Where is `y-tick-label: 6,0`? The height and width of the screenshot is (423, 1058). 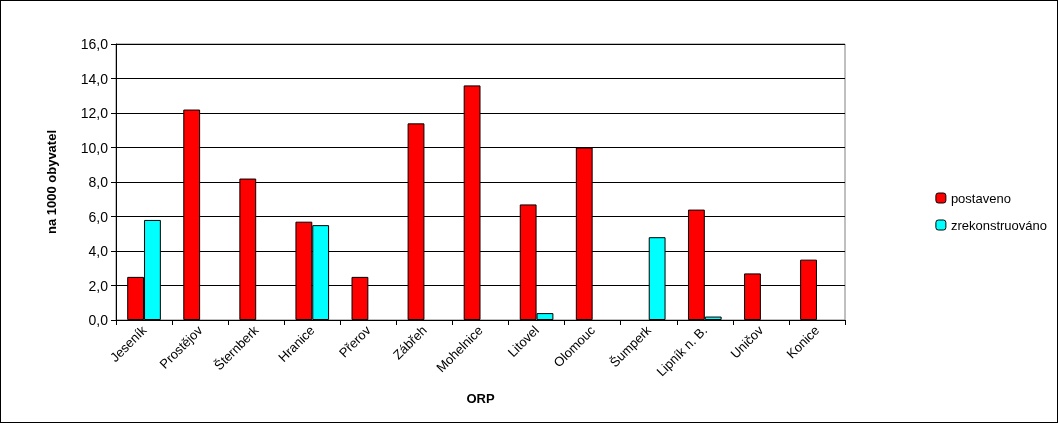
y-tick-label: 6,0 is located at coordinates (98, 216).